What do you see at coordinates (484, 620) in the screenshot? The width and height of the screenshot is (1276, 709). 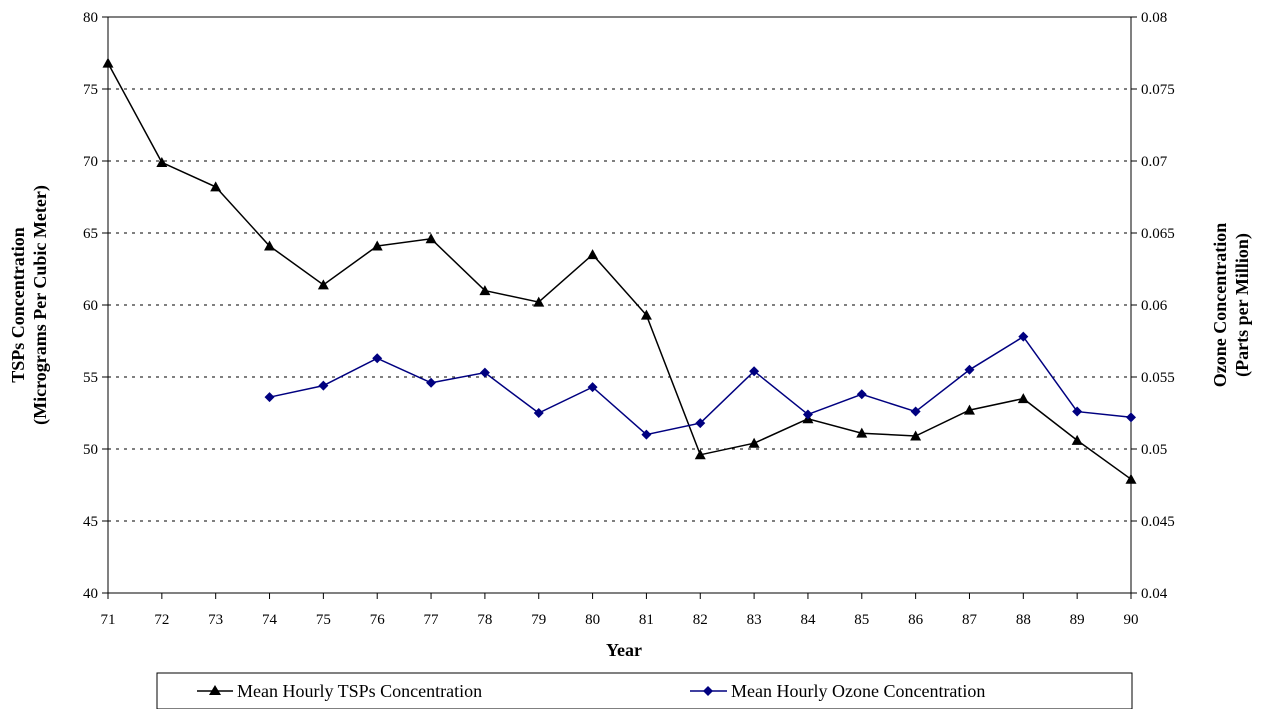 I see `x-tick-label: 78` at bounding box center [484, 620].